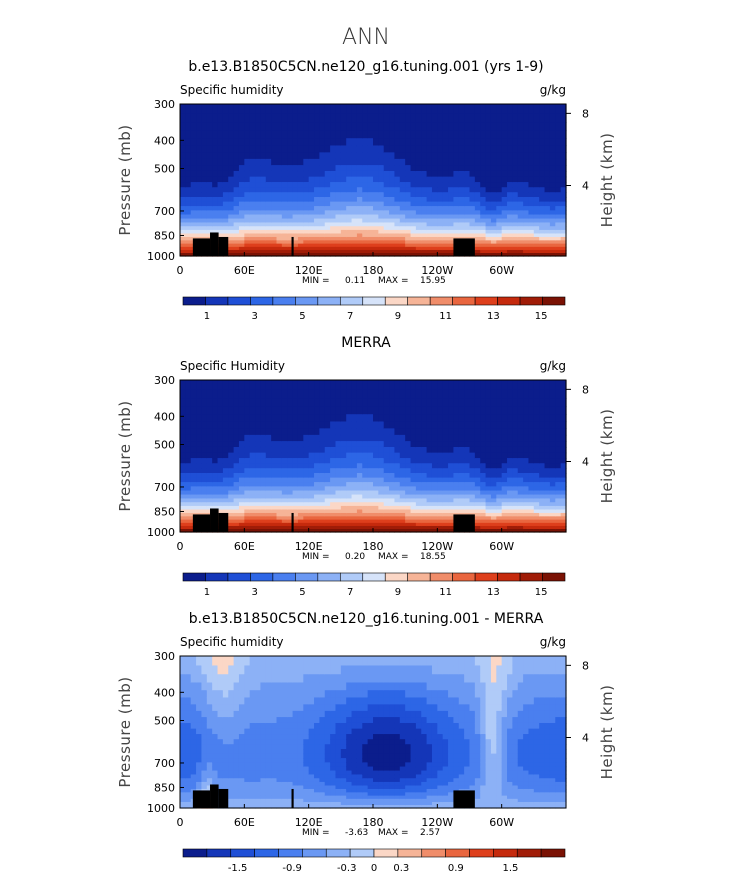 The image size is (733, 877). I want to click on right-axis-title: Height (km), so click(607, 180).